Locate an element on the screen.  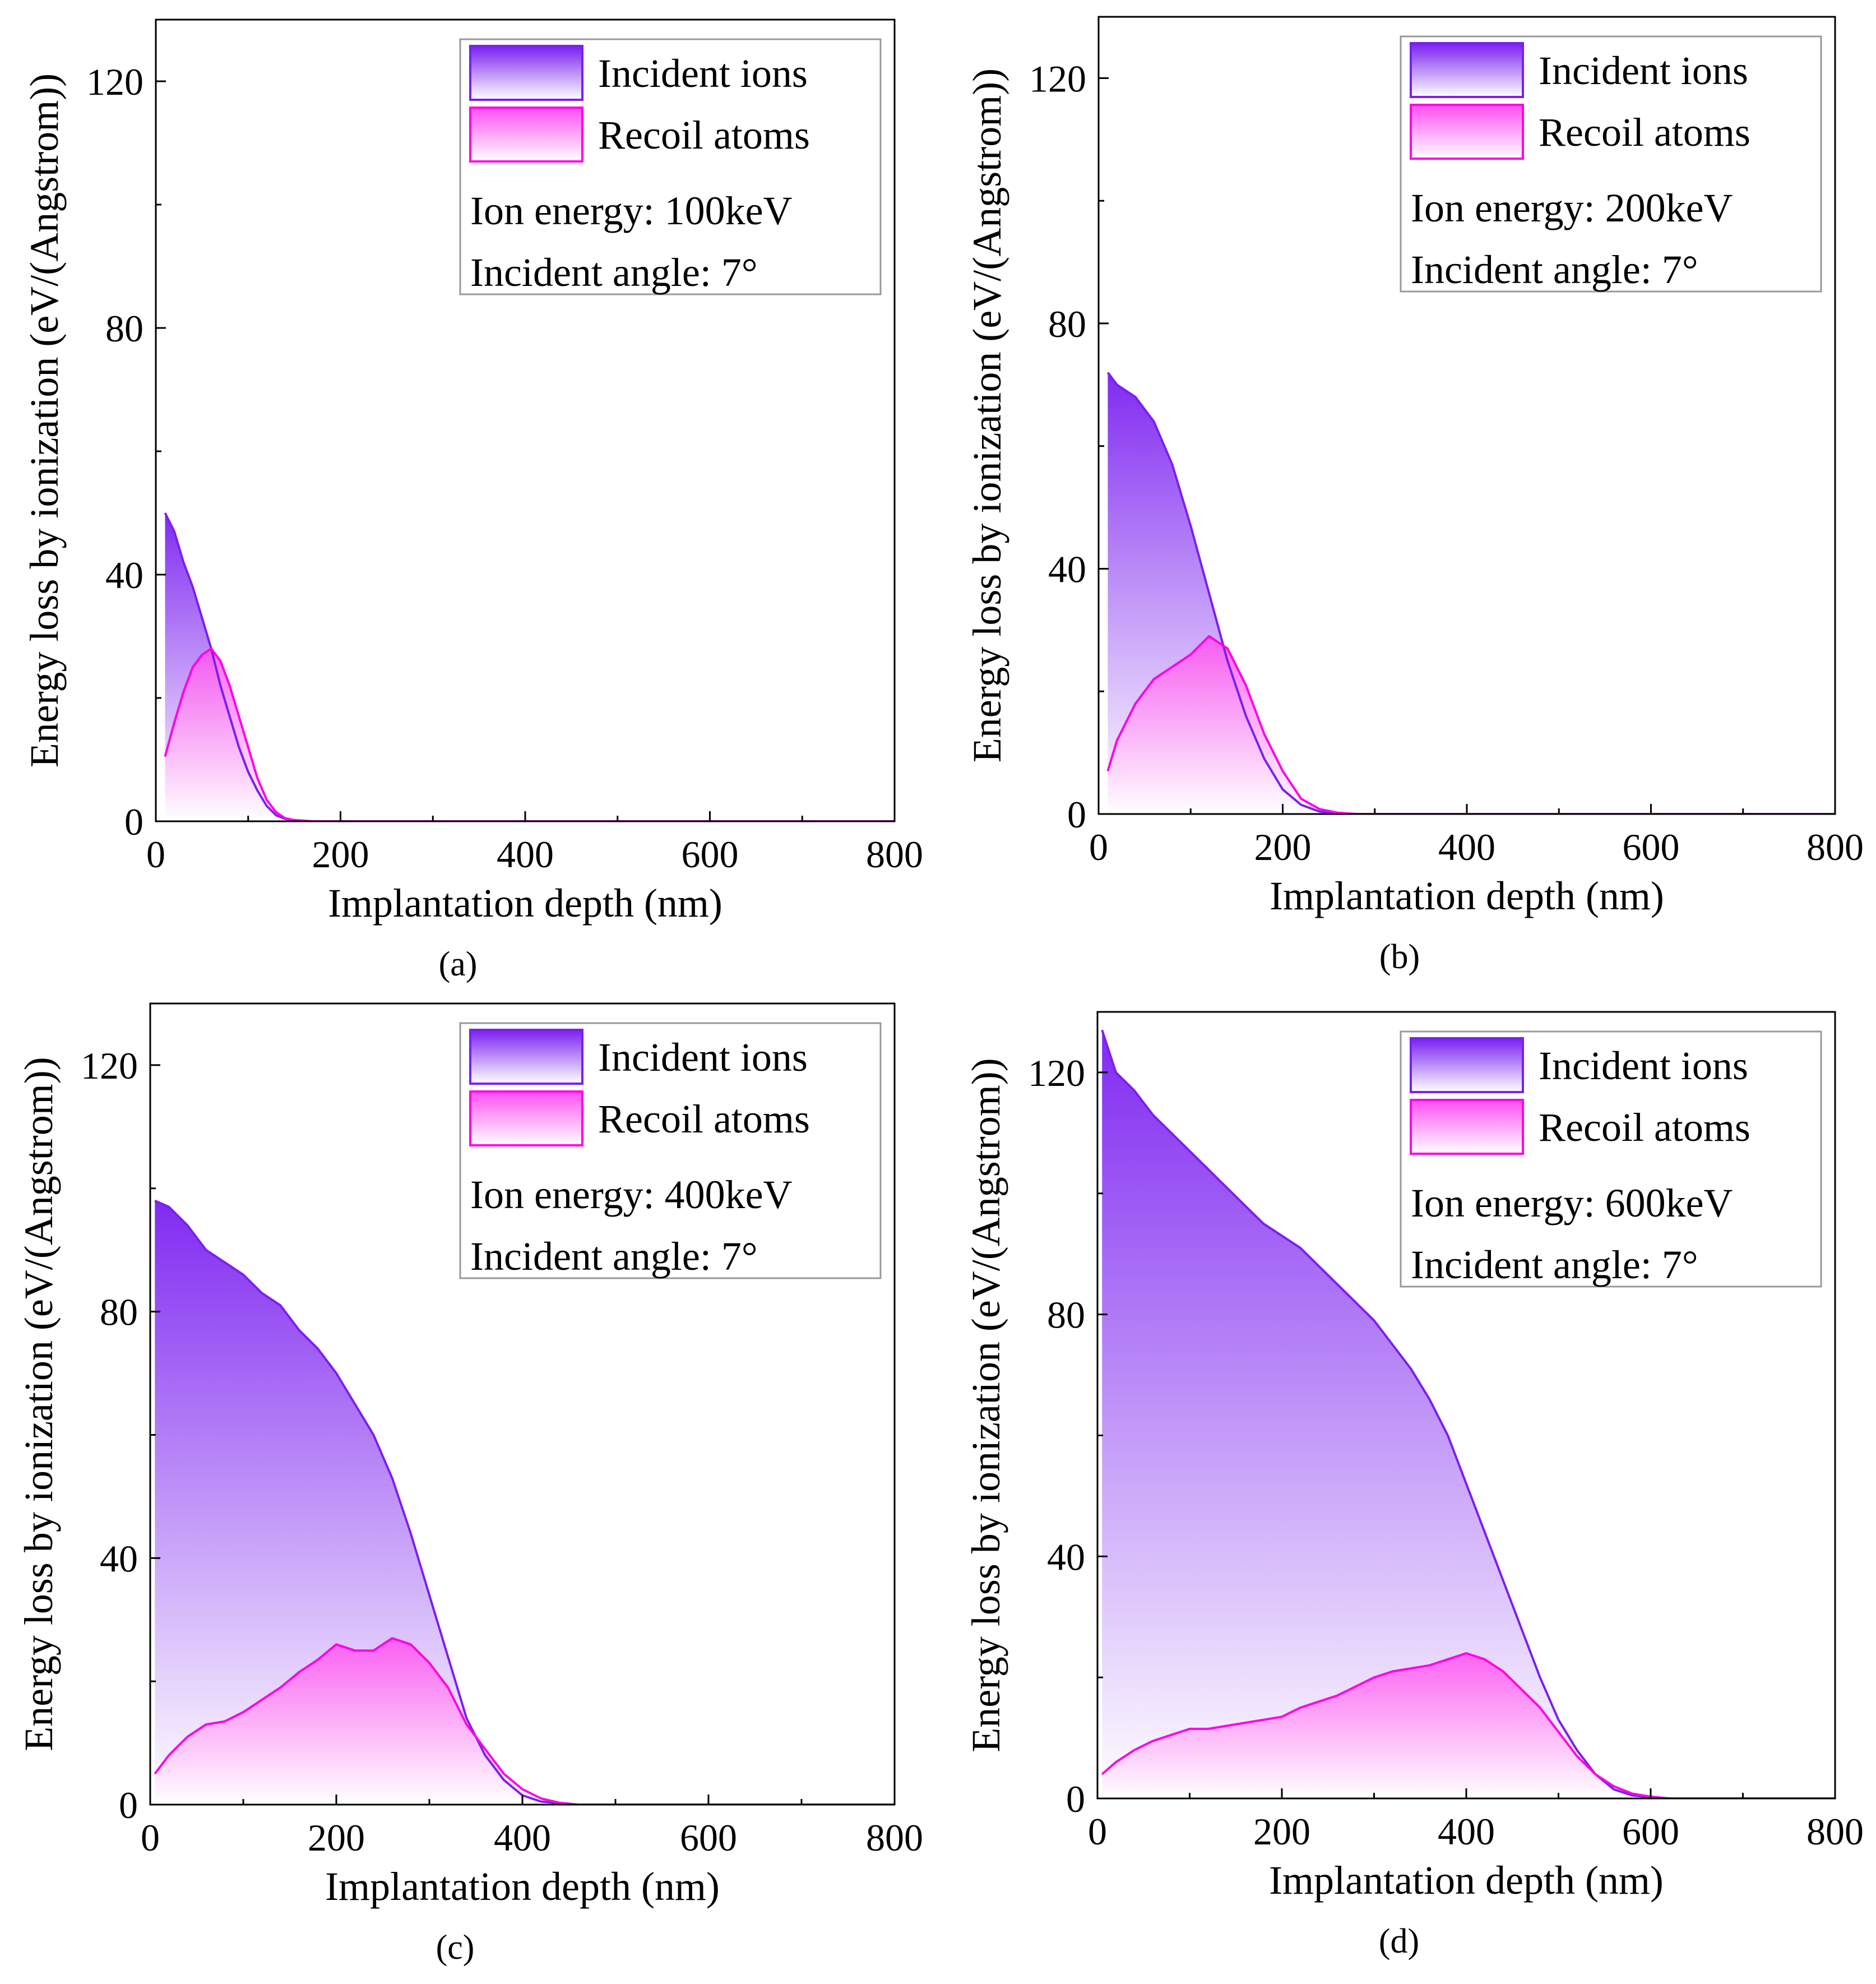
panel-caption: (d) is located at coordinates (1399, 1941).